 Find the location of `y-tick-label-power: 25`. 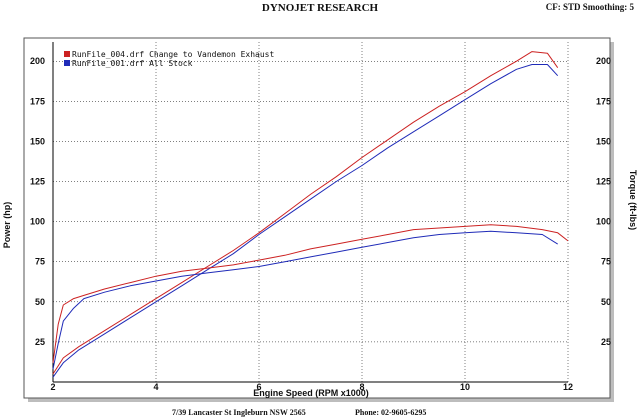

y-tick-label-power: 25 is located at coordinates (40, 342).